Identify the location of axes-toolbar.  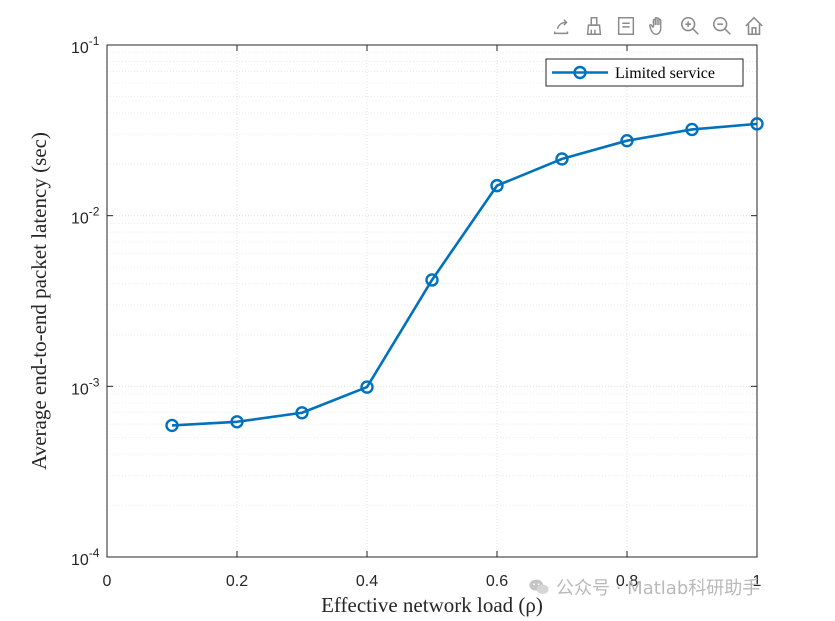
(658, 26).